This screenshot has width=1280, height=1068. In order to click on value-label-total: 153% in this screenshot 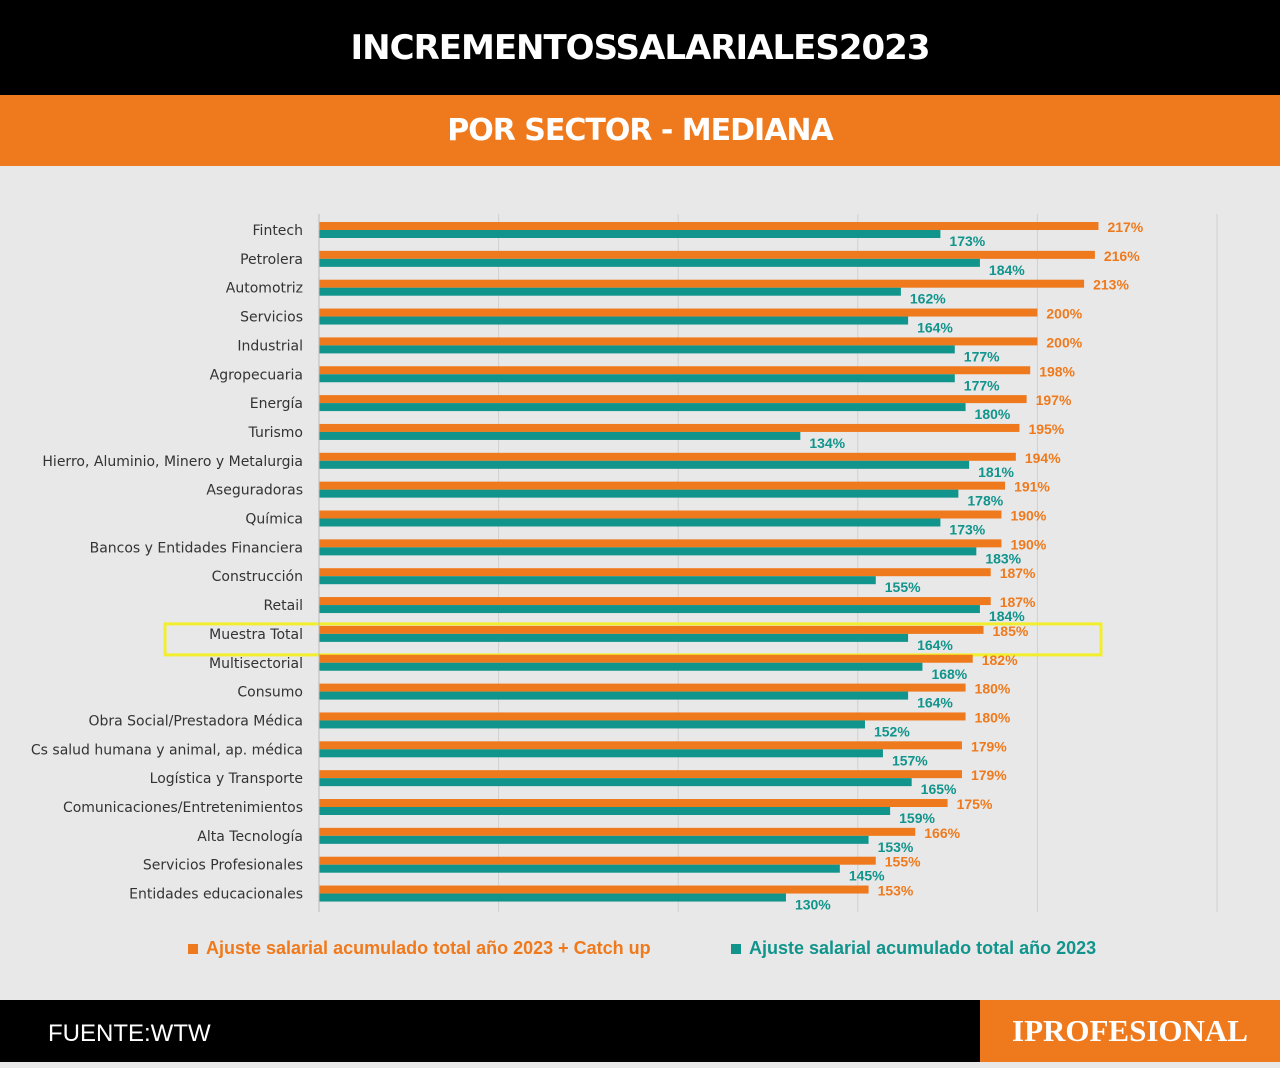, I will do `click(896, 847)`.